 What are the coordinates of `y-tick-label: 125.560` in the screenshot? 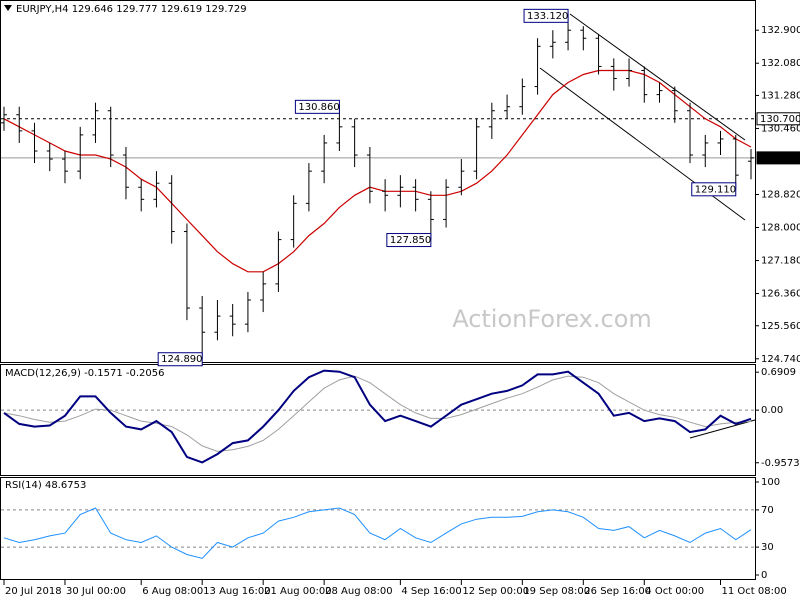 It's located at (780, 326).